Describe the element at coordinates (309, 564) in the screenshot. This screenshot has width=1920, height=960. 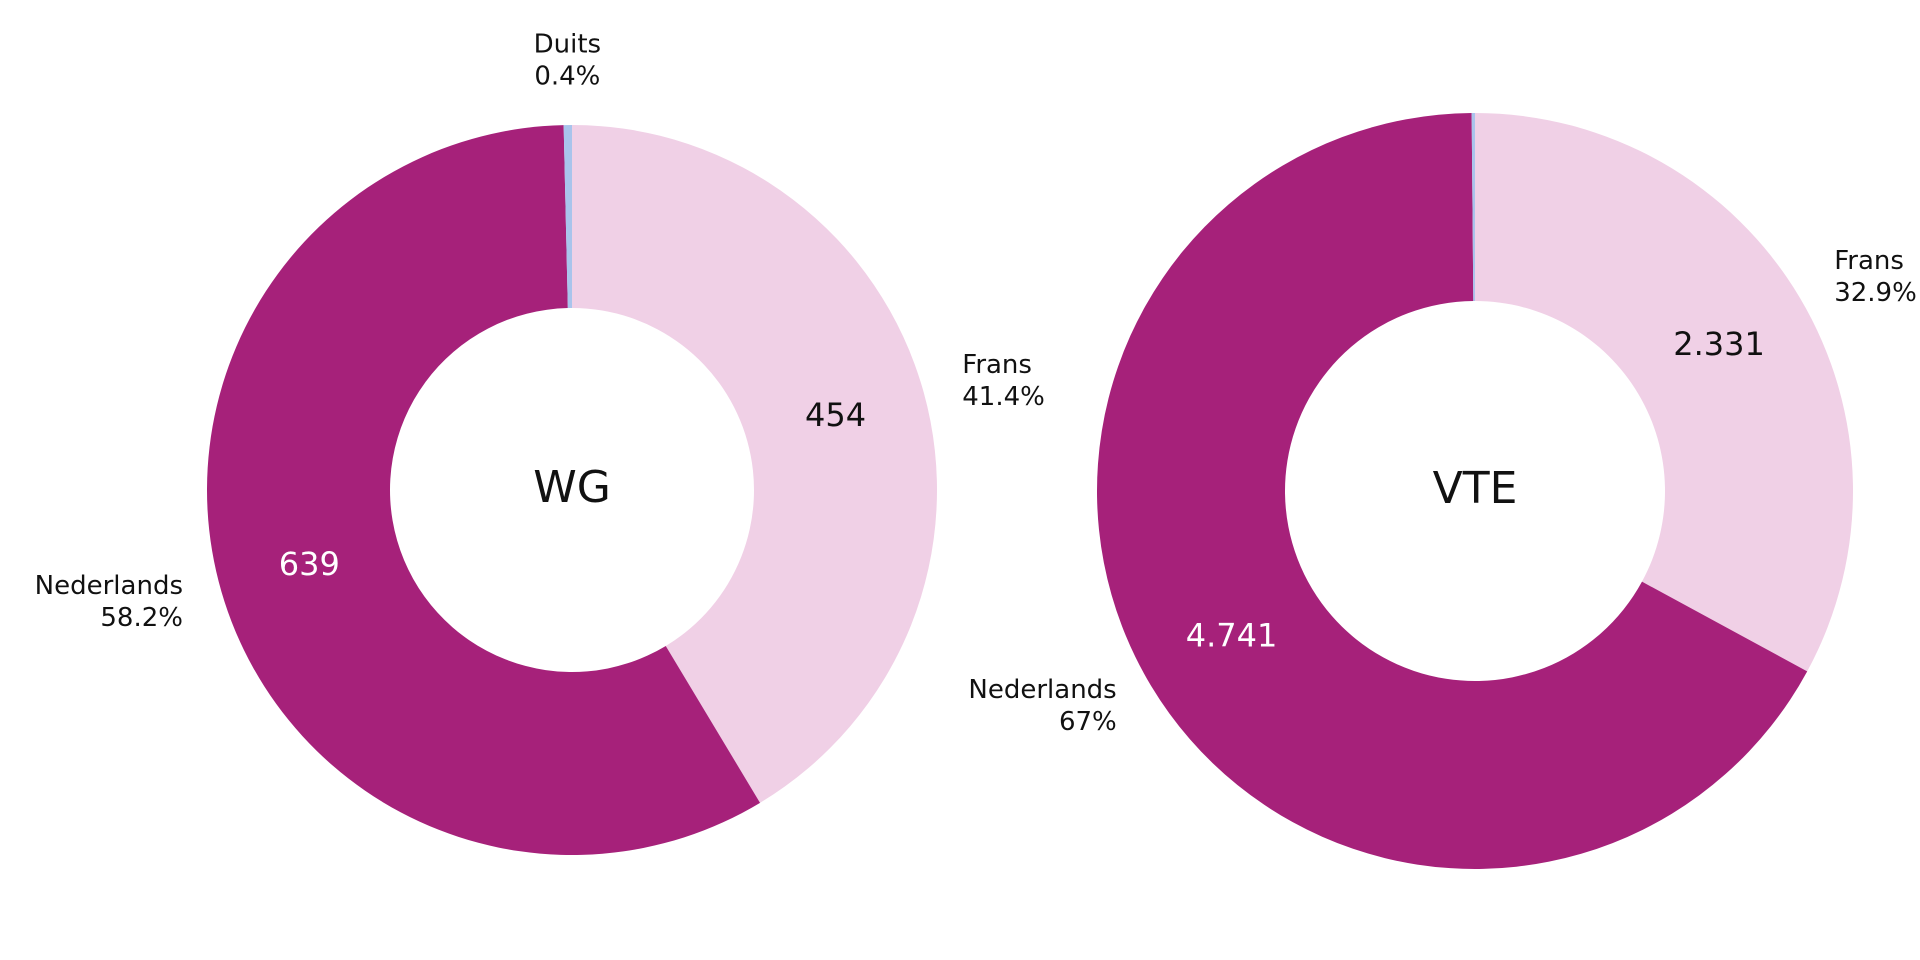
I see `value-label: 639` at that location.